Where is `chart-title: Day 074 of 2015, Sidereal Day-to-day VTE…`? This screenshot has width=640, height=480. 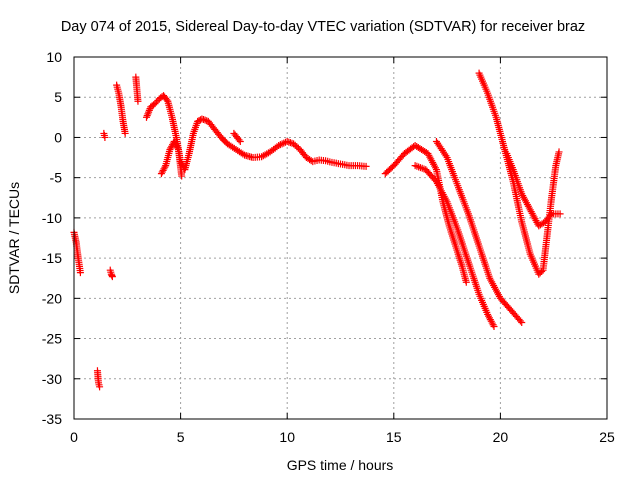
chart-title: Day 074 of 2015, Sidereal Day-to-day VTE… is located at coordinates (323, 27).